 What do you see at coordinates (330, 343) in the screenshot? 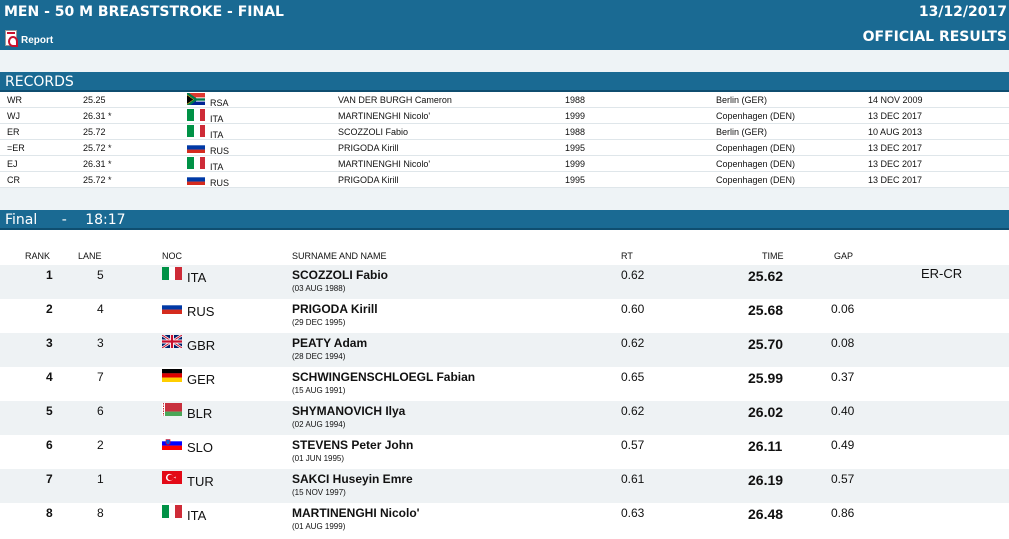
I see `athlete-name: PEATY Adam` at bounding box center [330, 343].